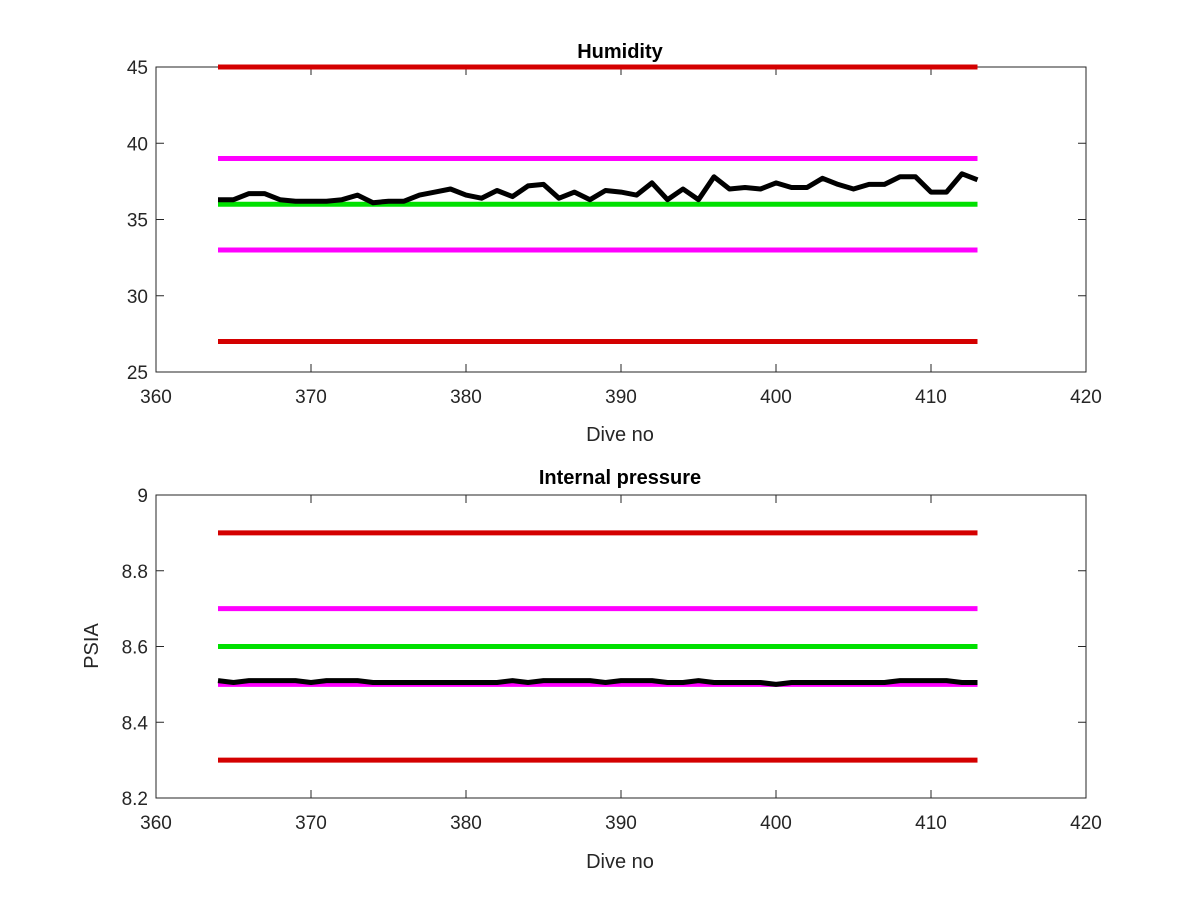 Image resolution: width=1200 pixels, height=905 pixels. I want to click on y-tick-label: 40, so click(137, 144).